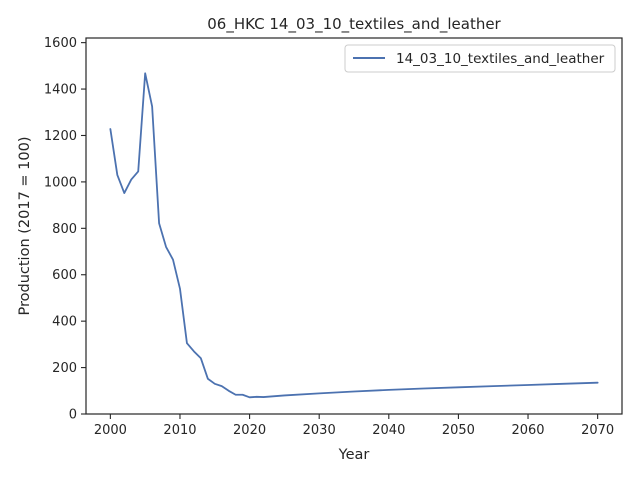 The height and width of the screenshot is (480, 640). I want to click on x-tick-label: 2020, so click(249, 430).